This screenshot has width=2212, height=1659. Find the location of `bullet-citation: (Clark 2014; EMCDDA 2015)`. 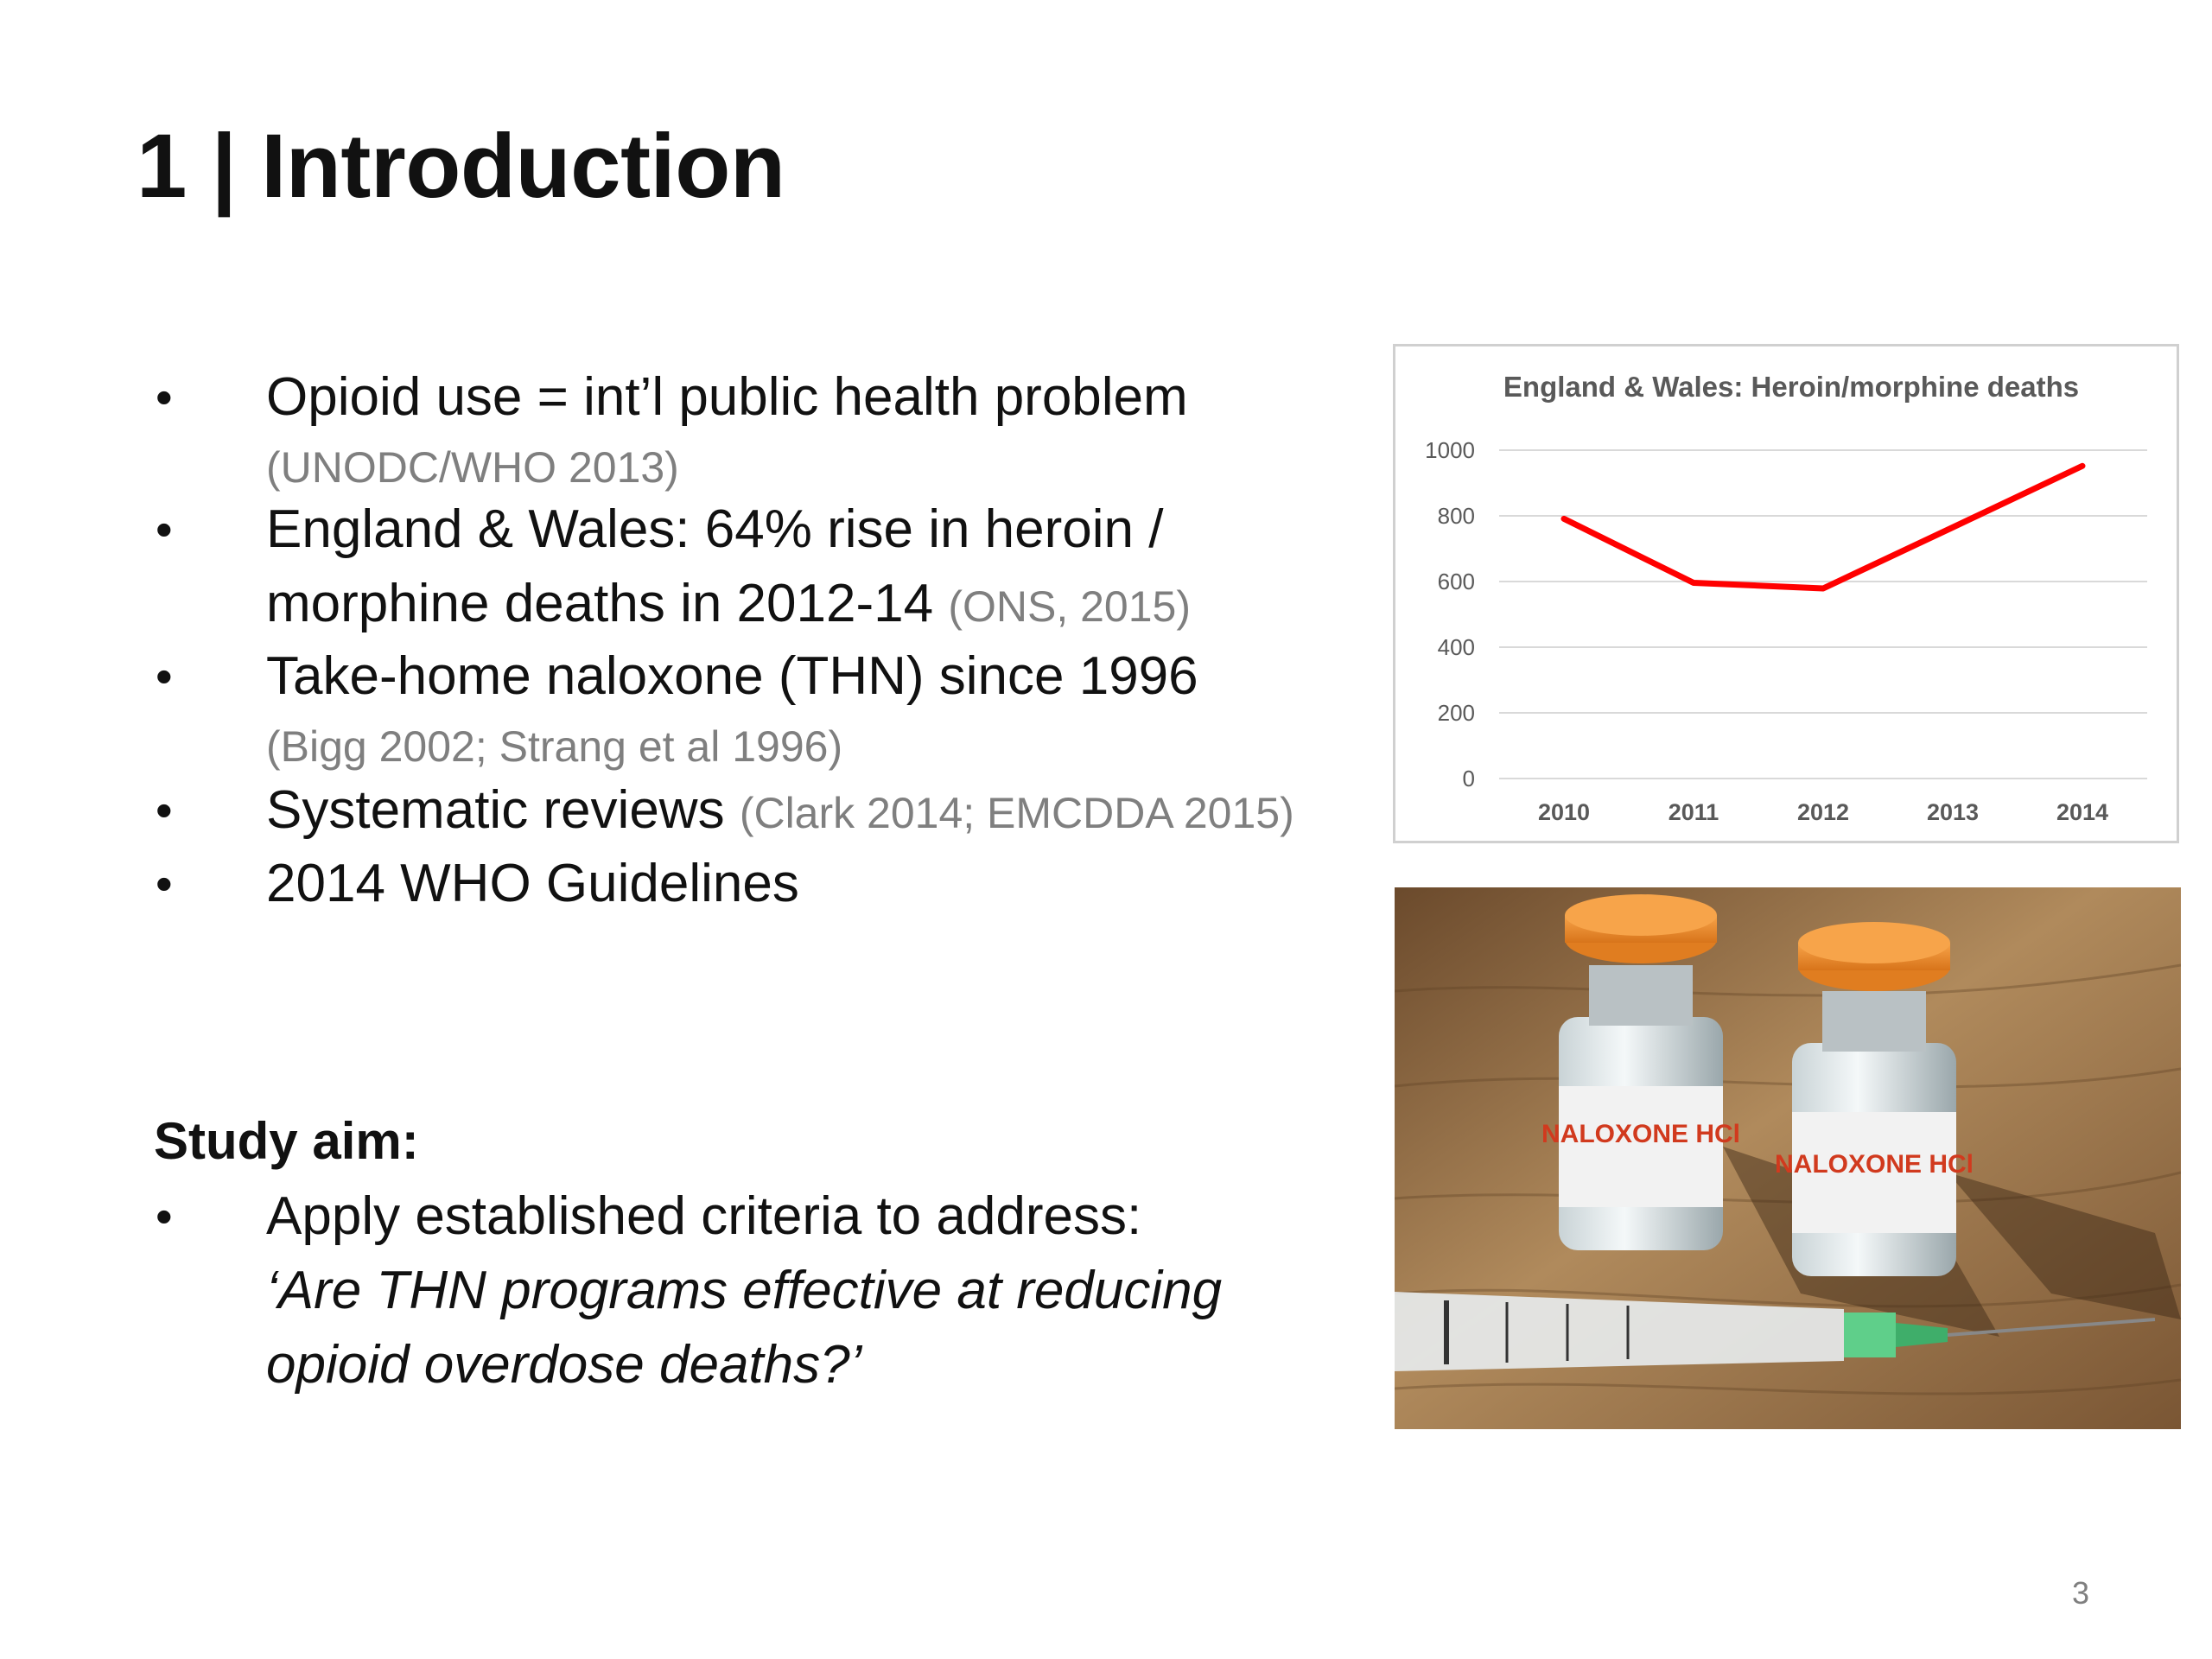

bullet-citation: (Clark 2014; EMCDDA 2015) is located at coordinates (1017, 813).